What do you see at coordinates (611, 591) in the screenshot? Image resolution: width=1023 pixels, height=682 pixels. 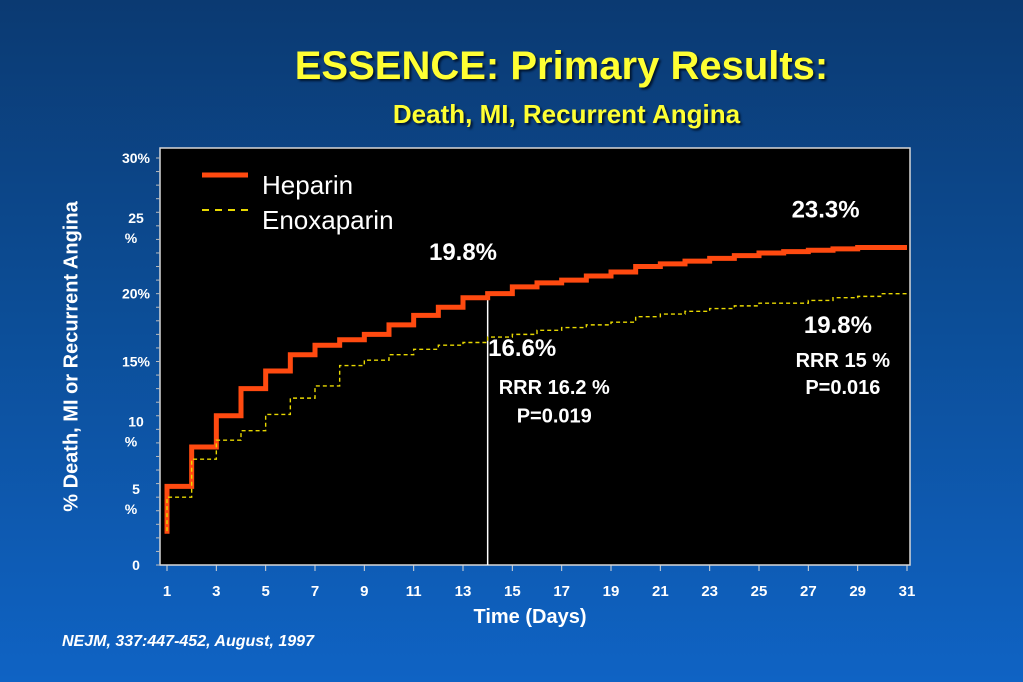 I see `x-tick-label: 19` at bounding box center [611, 591].